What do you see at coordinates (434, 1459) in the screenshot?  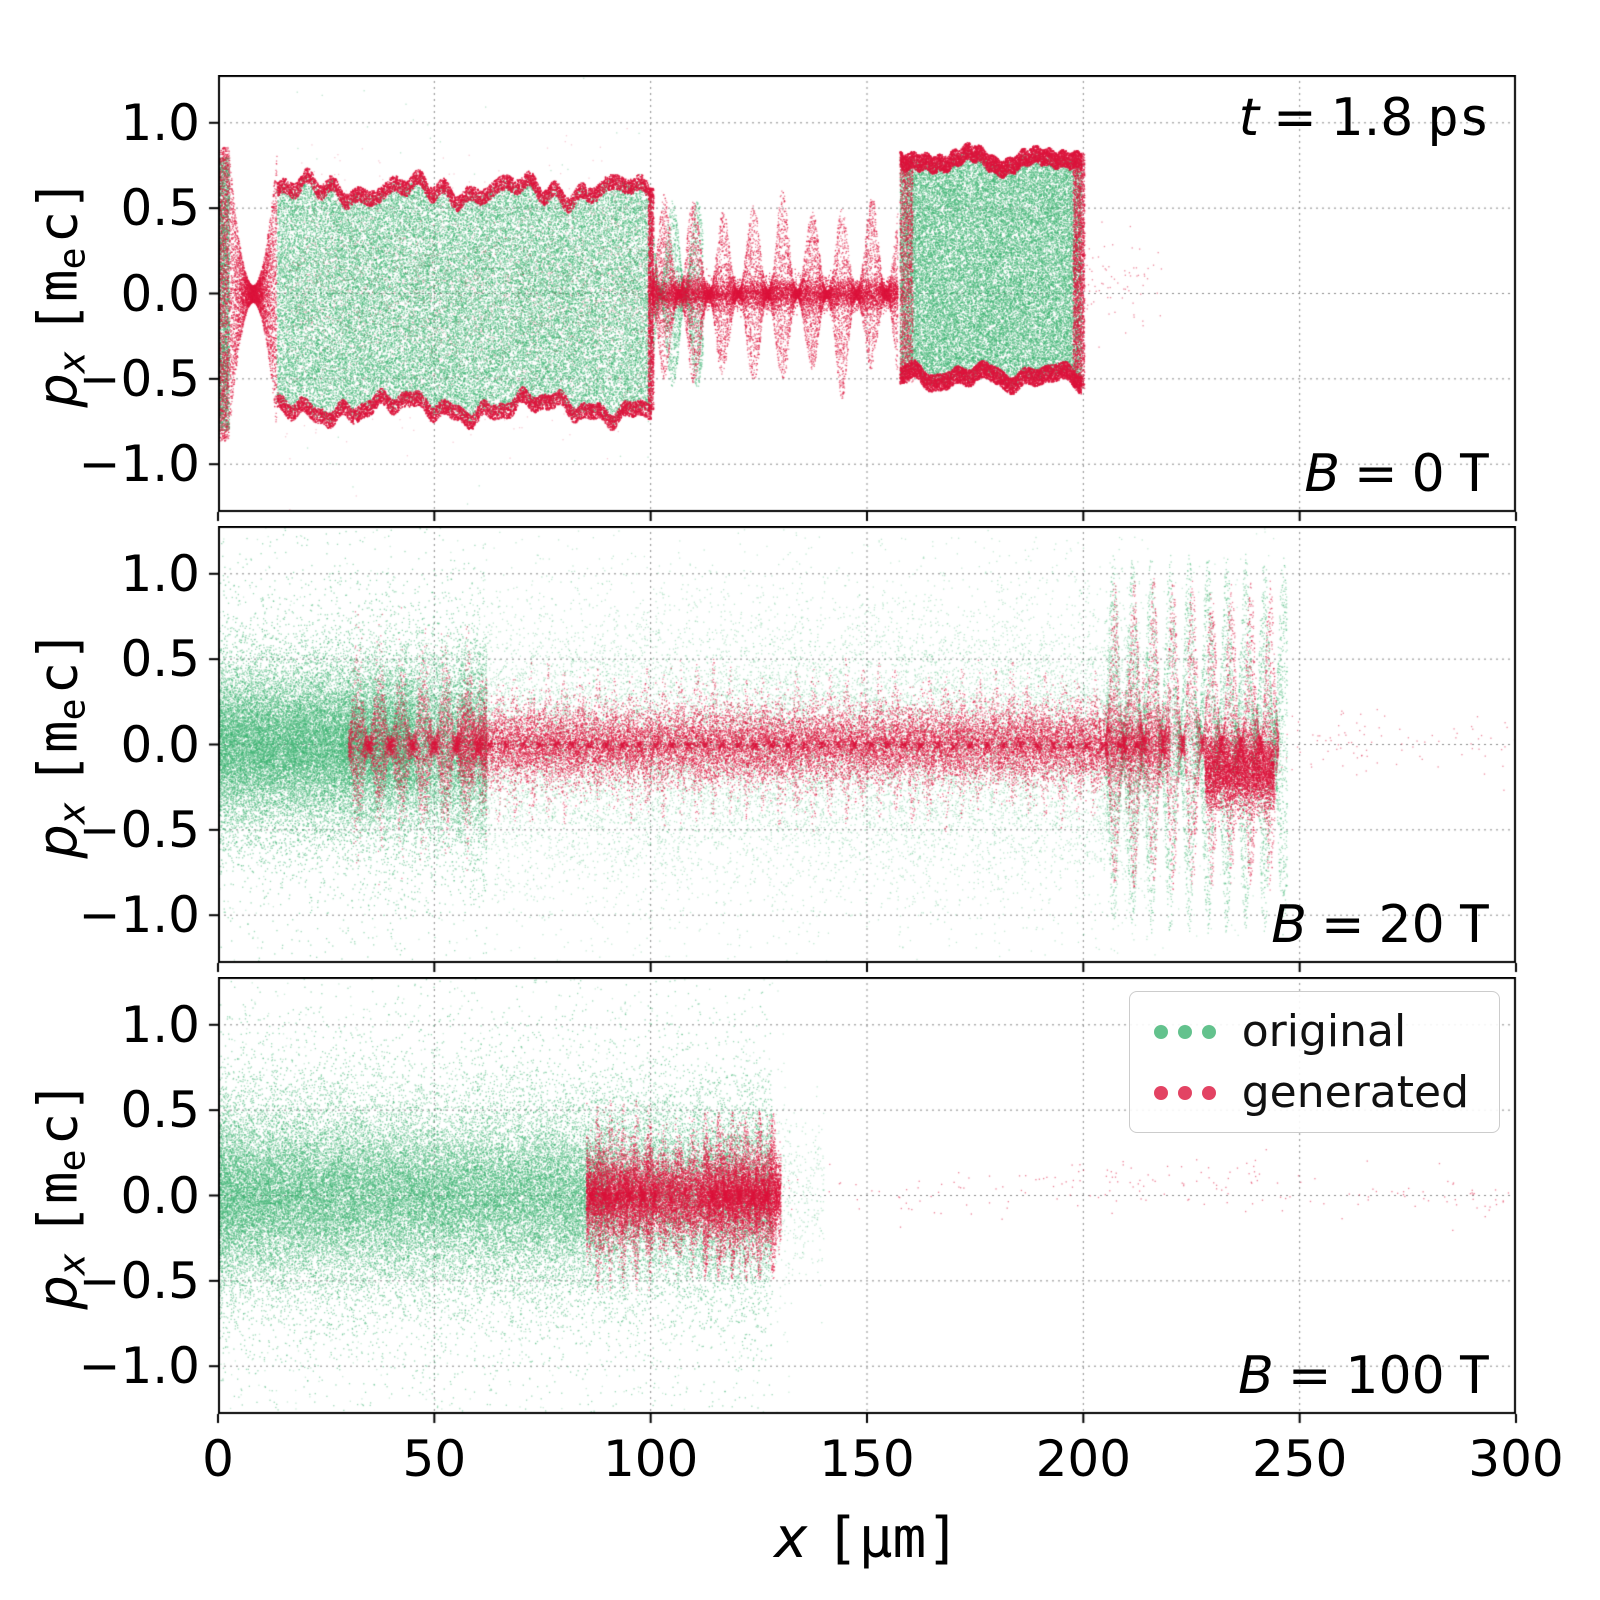 I see `x-tick-label: 50` at bounding box center [434, 1459].